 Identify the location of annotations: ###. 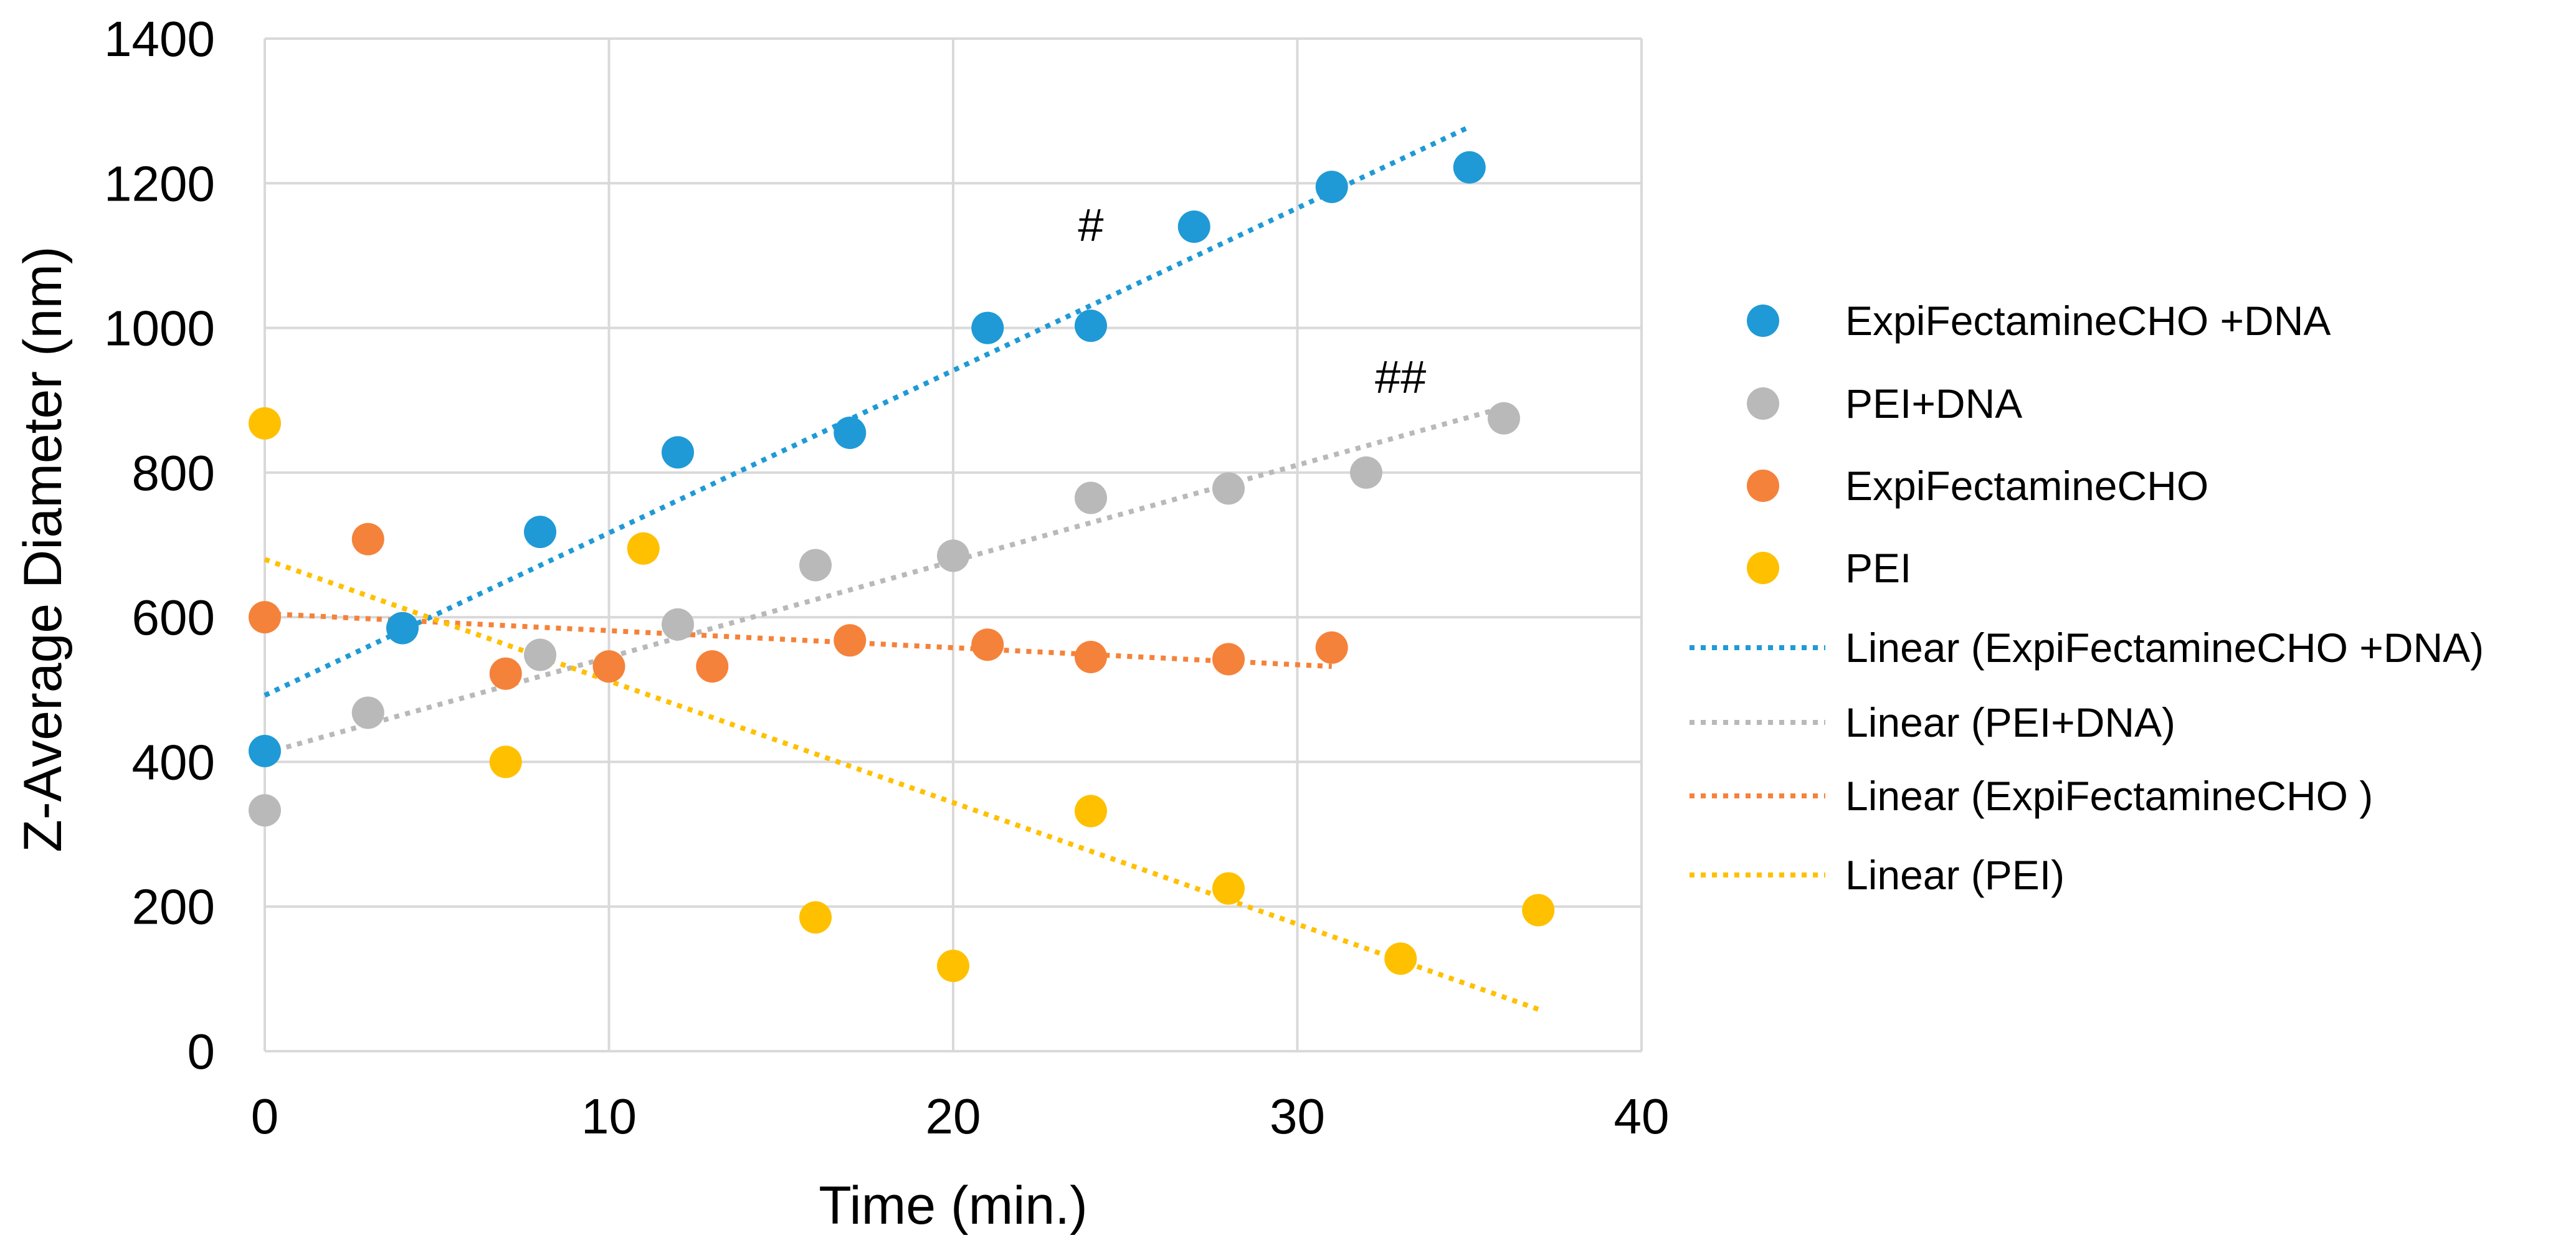
(1252, 301).